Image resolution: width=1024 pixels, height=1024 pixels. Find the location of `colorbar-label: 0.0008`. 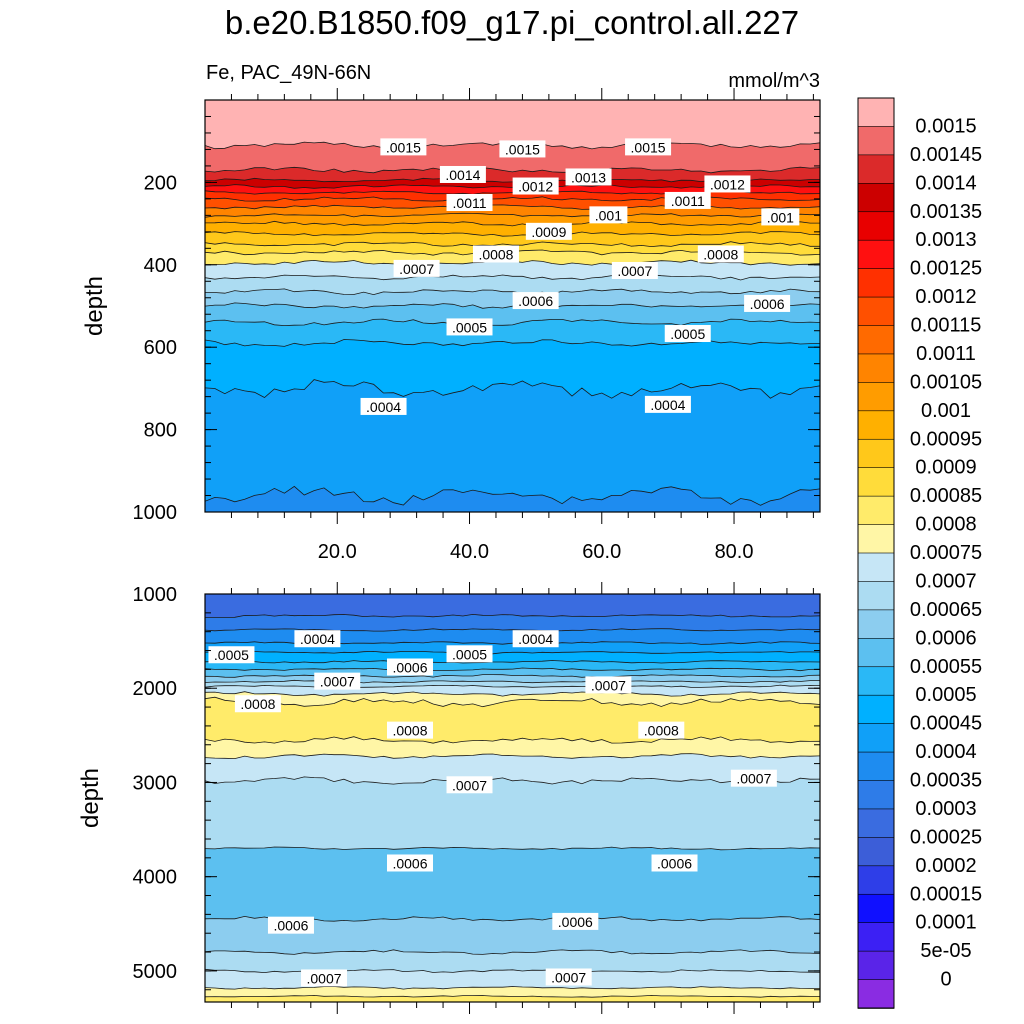

colorbar-label: 0.0008 is located at coordinates (945, 525).